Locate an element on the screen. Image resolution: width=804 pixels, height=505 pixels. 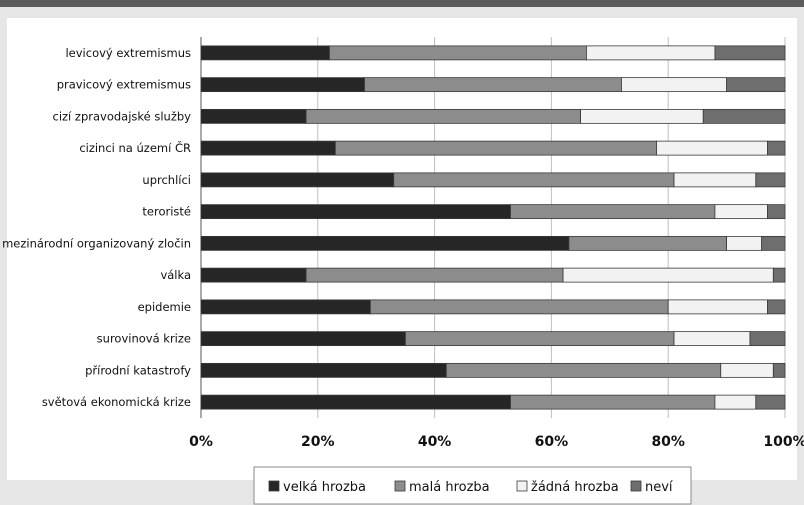
category-label: teroristé is located at coordinates (166, 212).